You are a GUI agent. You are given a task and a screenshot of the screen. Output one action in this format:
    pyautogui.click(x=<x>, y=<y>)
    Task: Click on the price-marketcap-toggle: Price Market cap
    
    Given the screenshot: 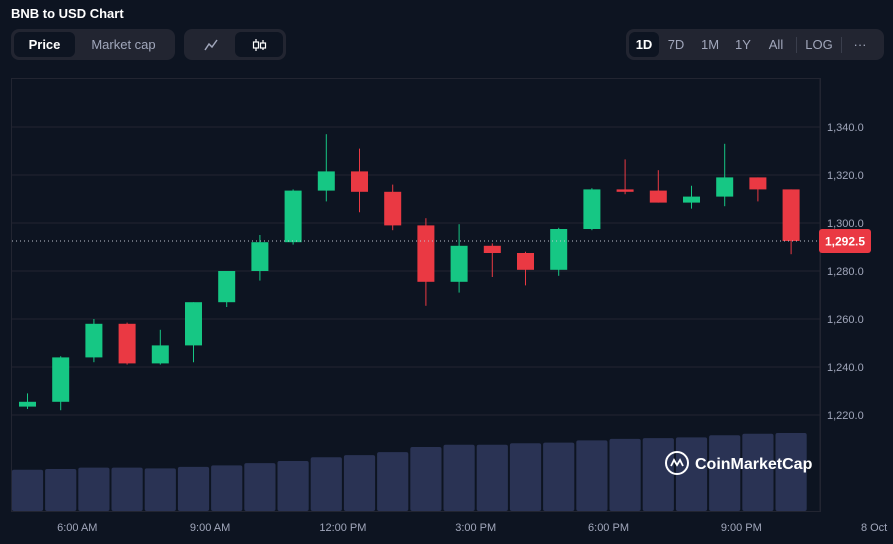 What is the action you would take?
    pyautogui.click(x=93, y=44)
    